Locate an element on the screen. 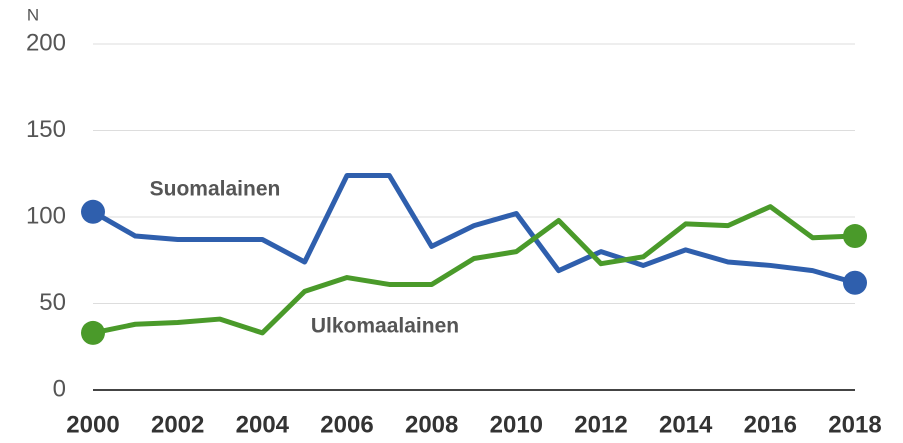 The height and width of the screenshot is (443, 903). x-tick-label: 2014 is located at coordinates (686, 424).